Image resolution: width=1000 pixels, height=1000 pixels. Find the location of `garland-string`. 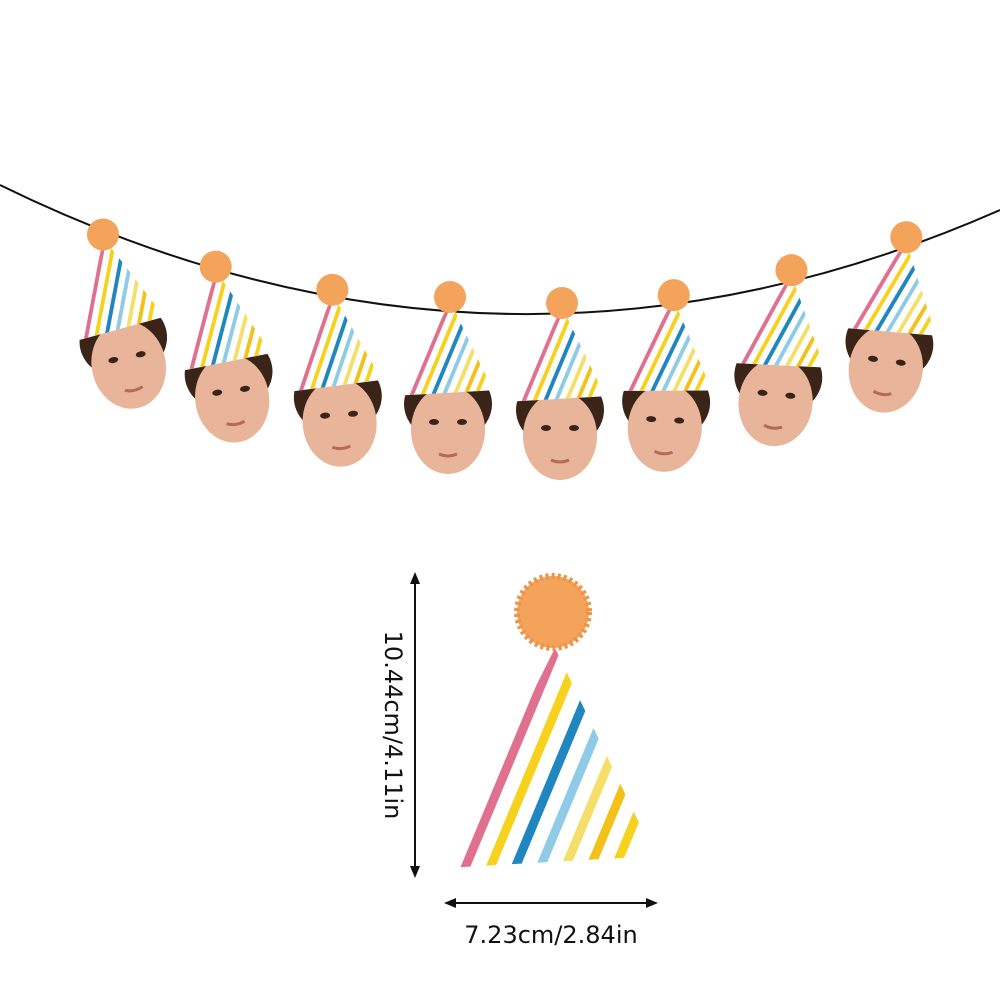

garland-string is located at coordinates (500, 250).